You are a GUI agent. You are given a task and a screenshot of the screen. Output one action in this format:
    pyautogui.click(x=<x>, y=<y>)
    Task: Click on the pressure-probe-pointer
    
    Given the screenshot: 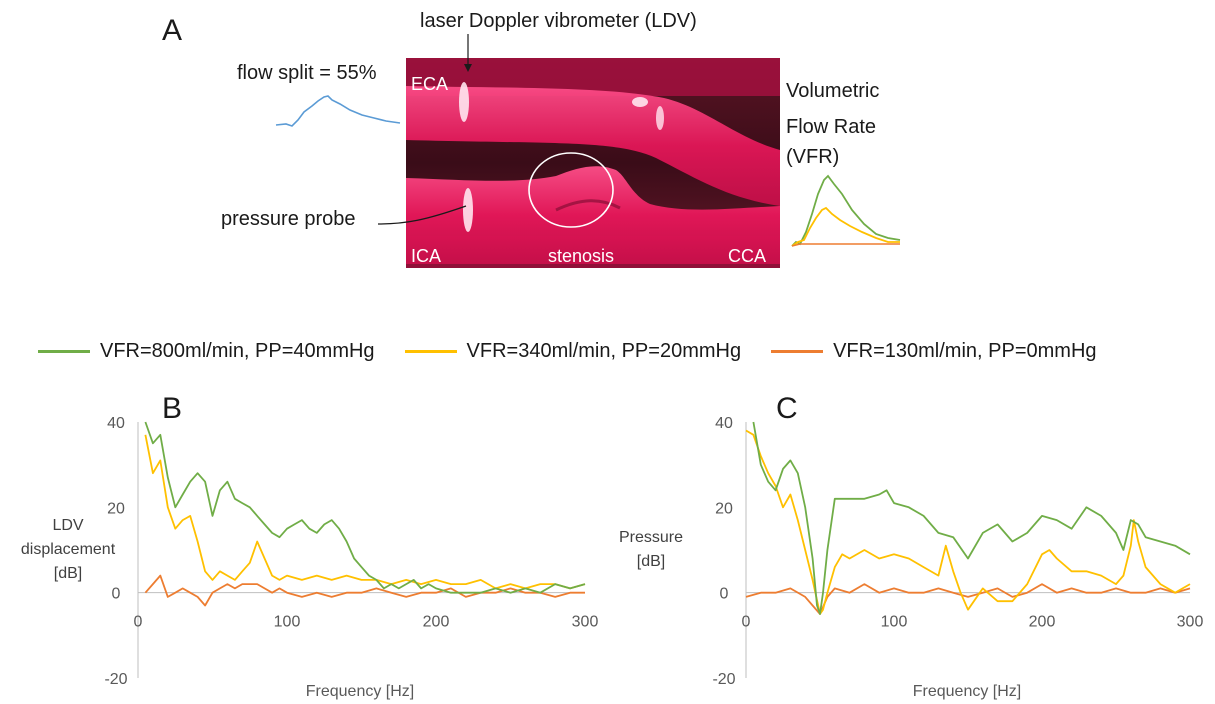 What is the action you would take?
    pyautogui.click(x=422, y=215)
    